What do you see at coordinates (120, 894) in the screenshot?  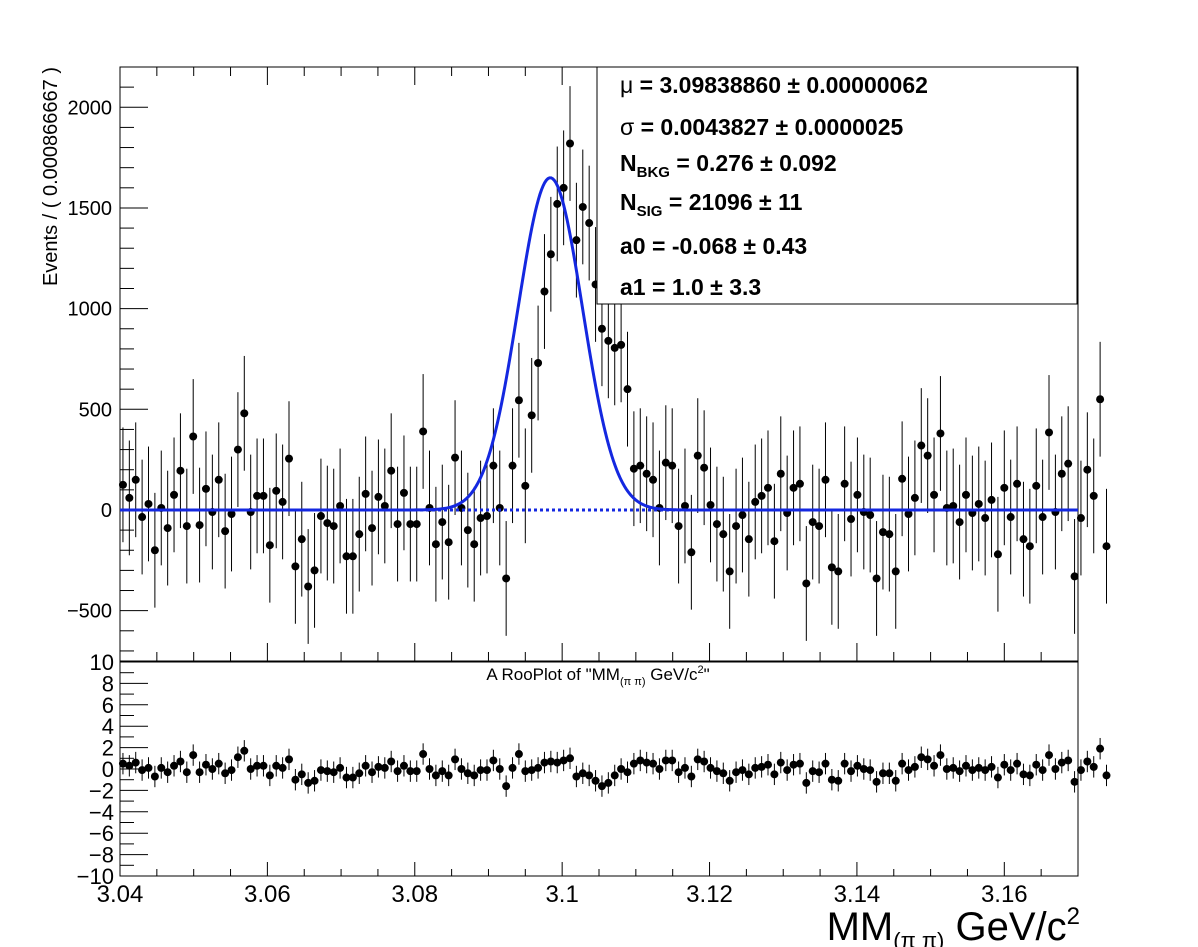 I see `x-tick-label: 3.04` at bounding box center [120, 894].